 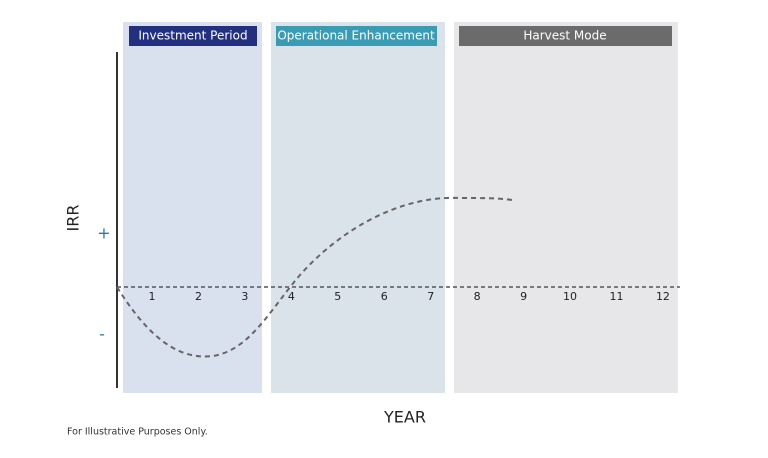 What do you see at coordinates (384, 296) in the screenshot?
I see `year-label: 6` at bounding box center [384, 296].